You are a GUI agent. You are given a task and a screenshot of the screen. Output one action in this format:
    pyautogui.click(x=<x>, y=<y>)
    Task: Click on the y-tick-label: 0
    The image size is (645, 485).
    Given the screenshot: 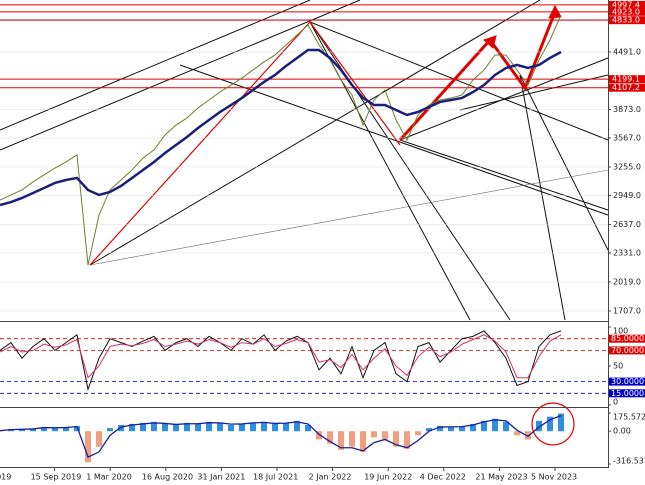 What is the action you would take?
    pyautogui.click(x=615, y=402)
    